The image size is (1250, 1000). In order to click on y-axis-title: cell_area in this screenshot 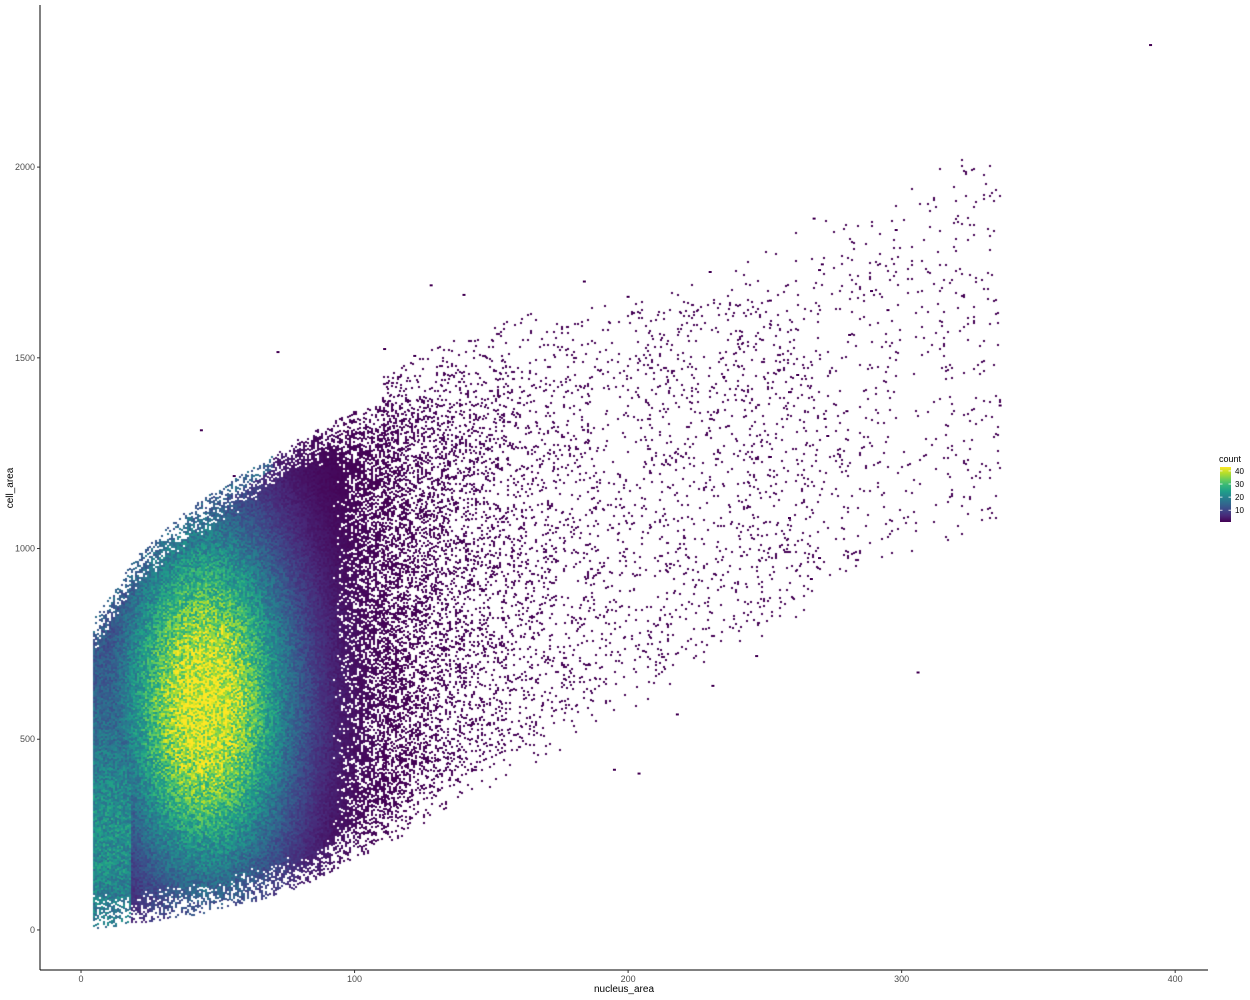, I will do `click(10, 487)`.